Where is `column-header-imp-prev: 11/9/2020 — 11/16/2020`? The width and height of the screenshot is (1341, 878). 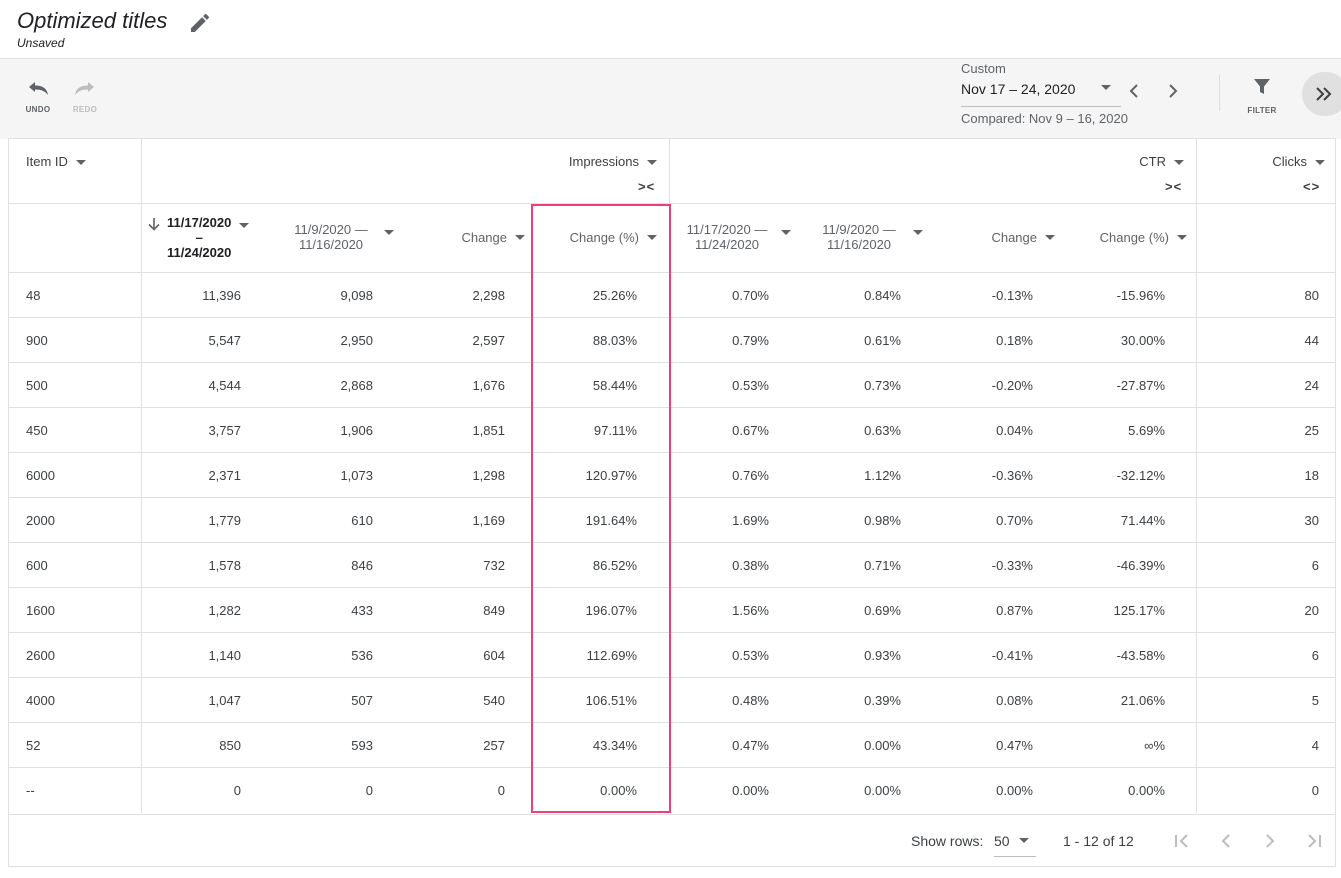 column-header-imp-prev: 11/9/2020 — 11/16/2020 is located at coordinates (336, 237).